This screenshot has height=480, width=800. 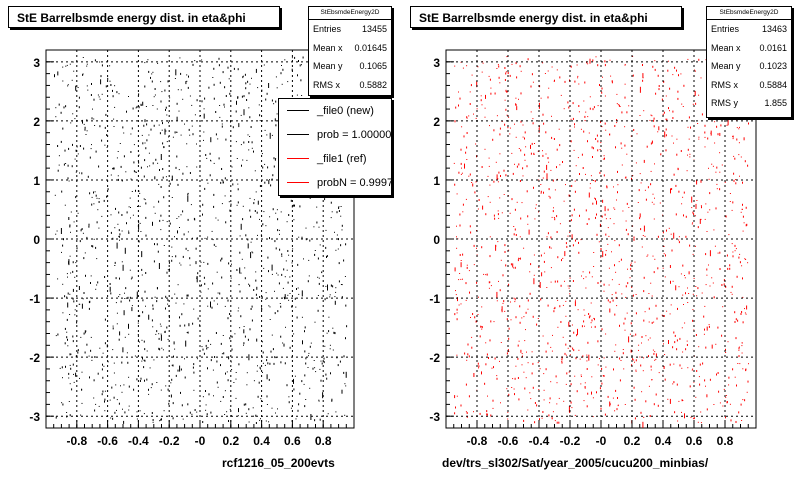 I want to click on left-stats-meany: 0.1065, so click(x=373, y=66).